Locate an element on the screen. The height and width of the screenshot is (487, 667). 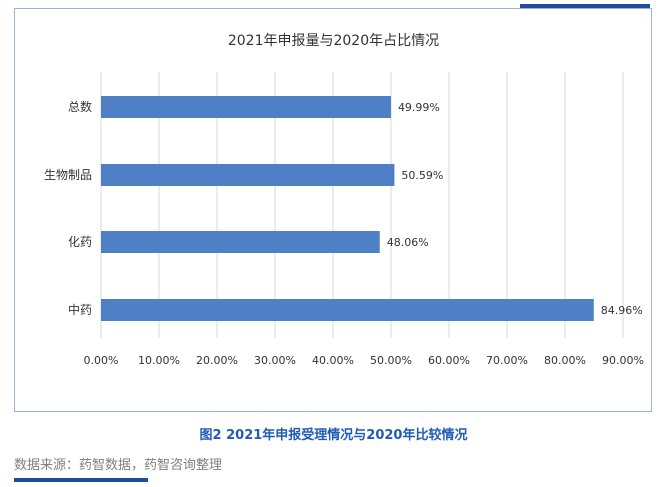
y-category-label: 总数 is located at coordinates (80, 106).